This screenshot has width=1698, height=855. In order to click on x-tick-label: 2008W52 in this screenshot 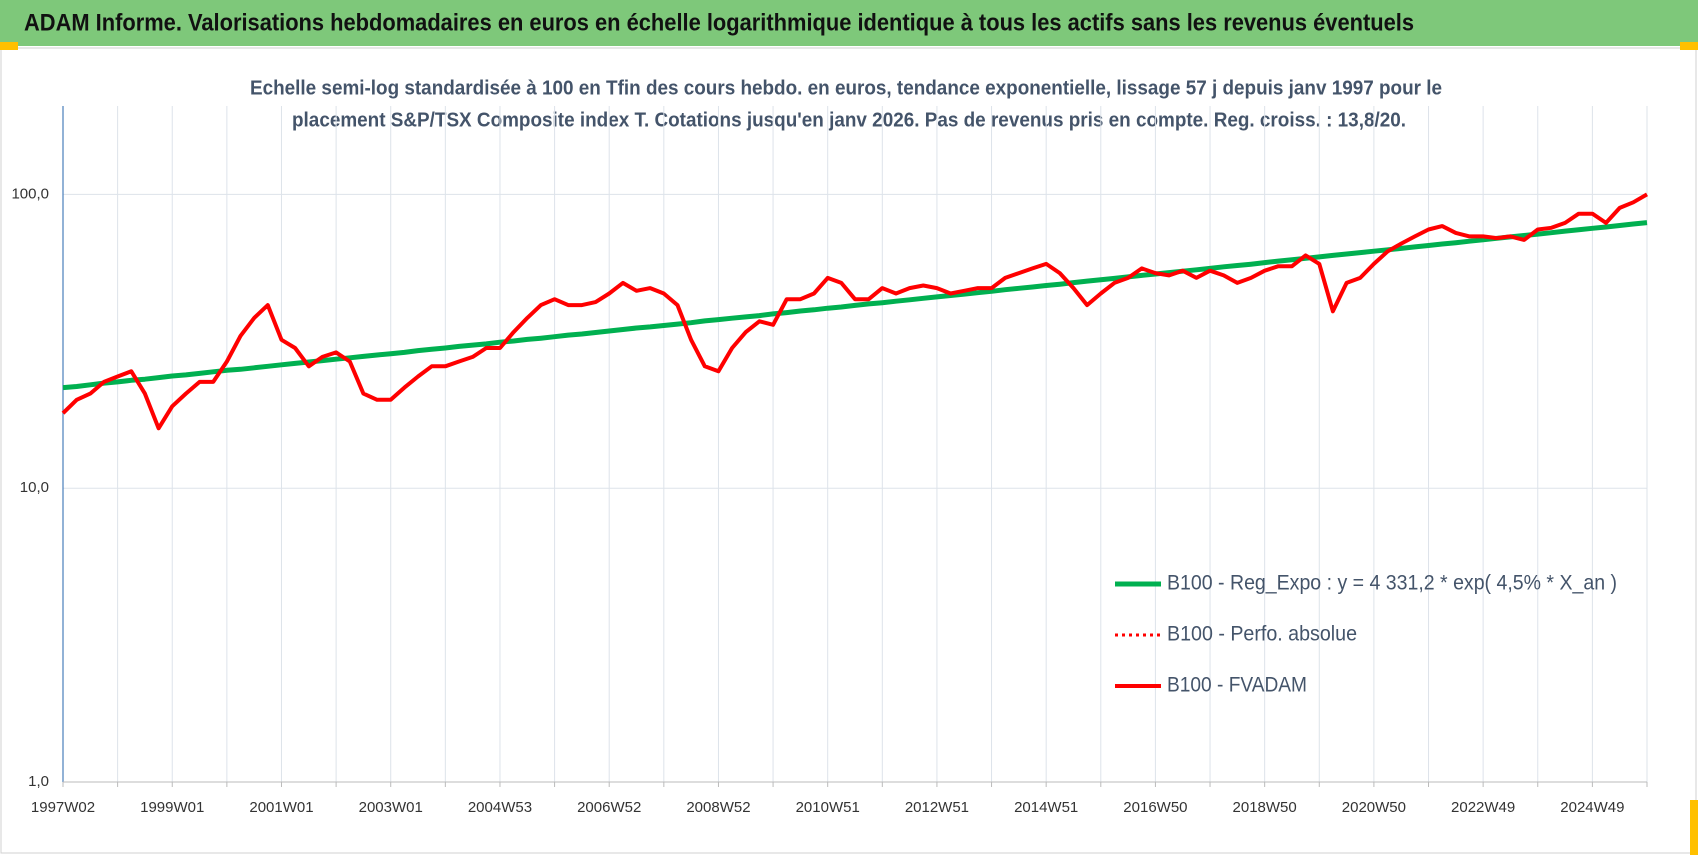, I will do `click(718, 807)`.